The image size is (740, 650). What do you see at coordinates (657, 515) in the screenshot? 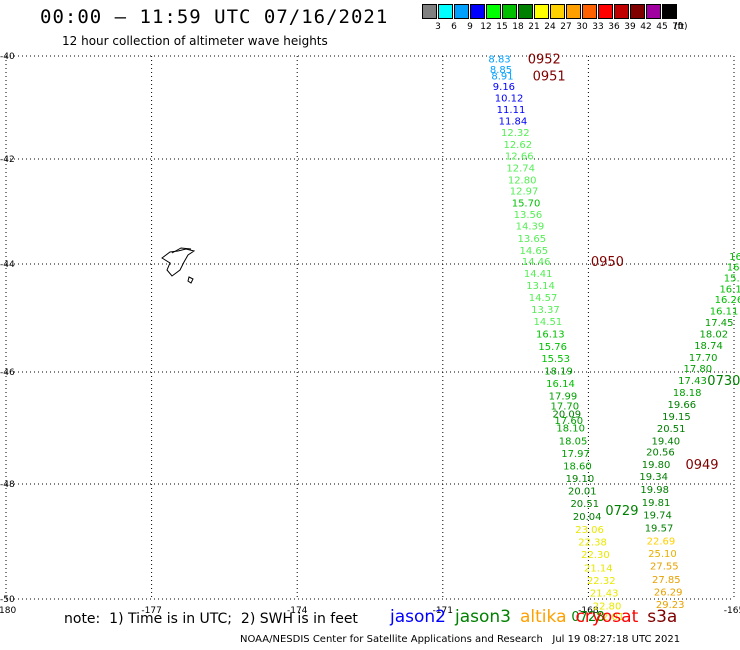
I see `swh-value: 19.74` at bounding box center [657, 515].